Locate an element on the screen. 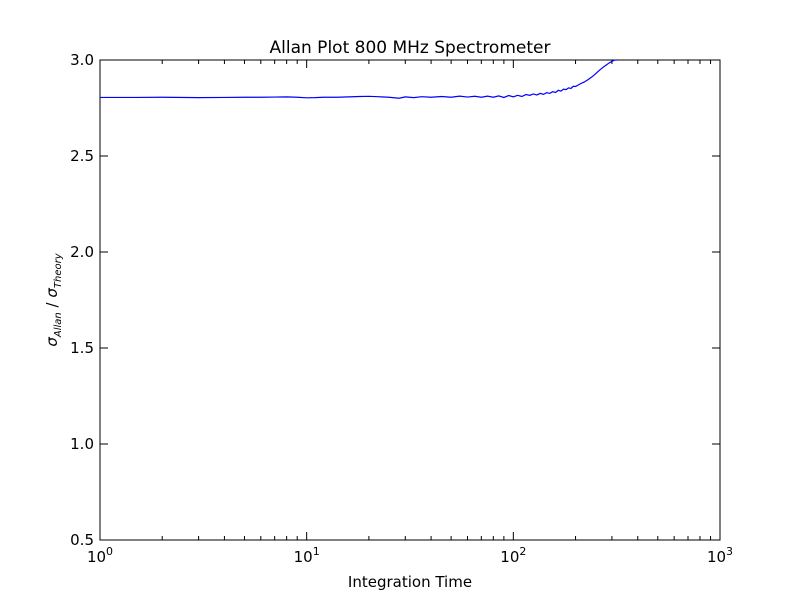  x-axis-label: Integration Time is located at coordinates (410, 582).